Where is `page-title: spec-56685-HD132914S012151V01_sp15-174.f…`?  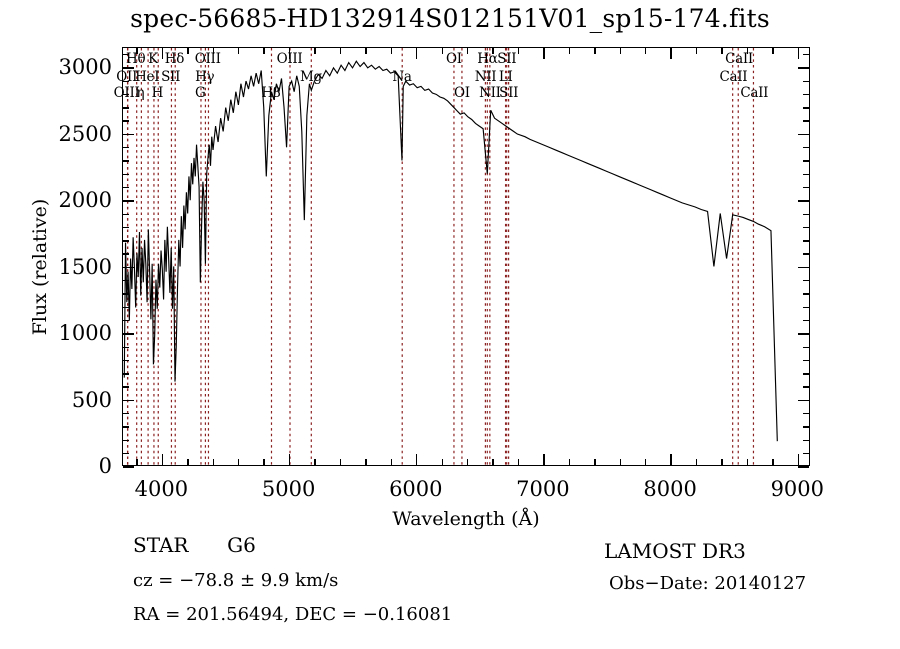 page-title: spec-56685-HD132914S012151V01_sp15-174.f… is located at coordinates (450, 18).